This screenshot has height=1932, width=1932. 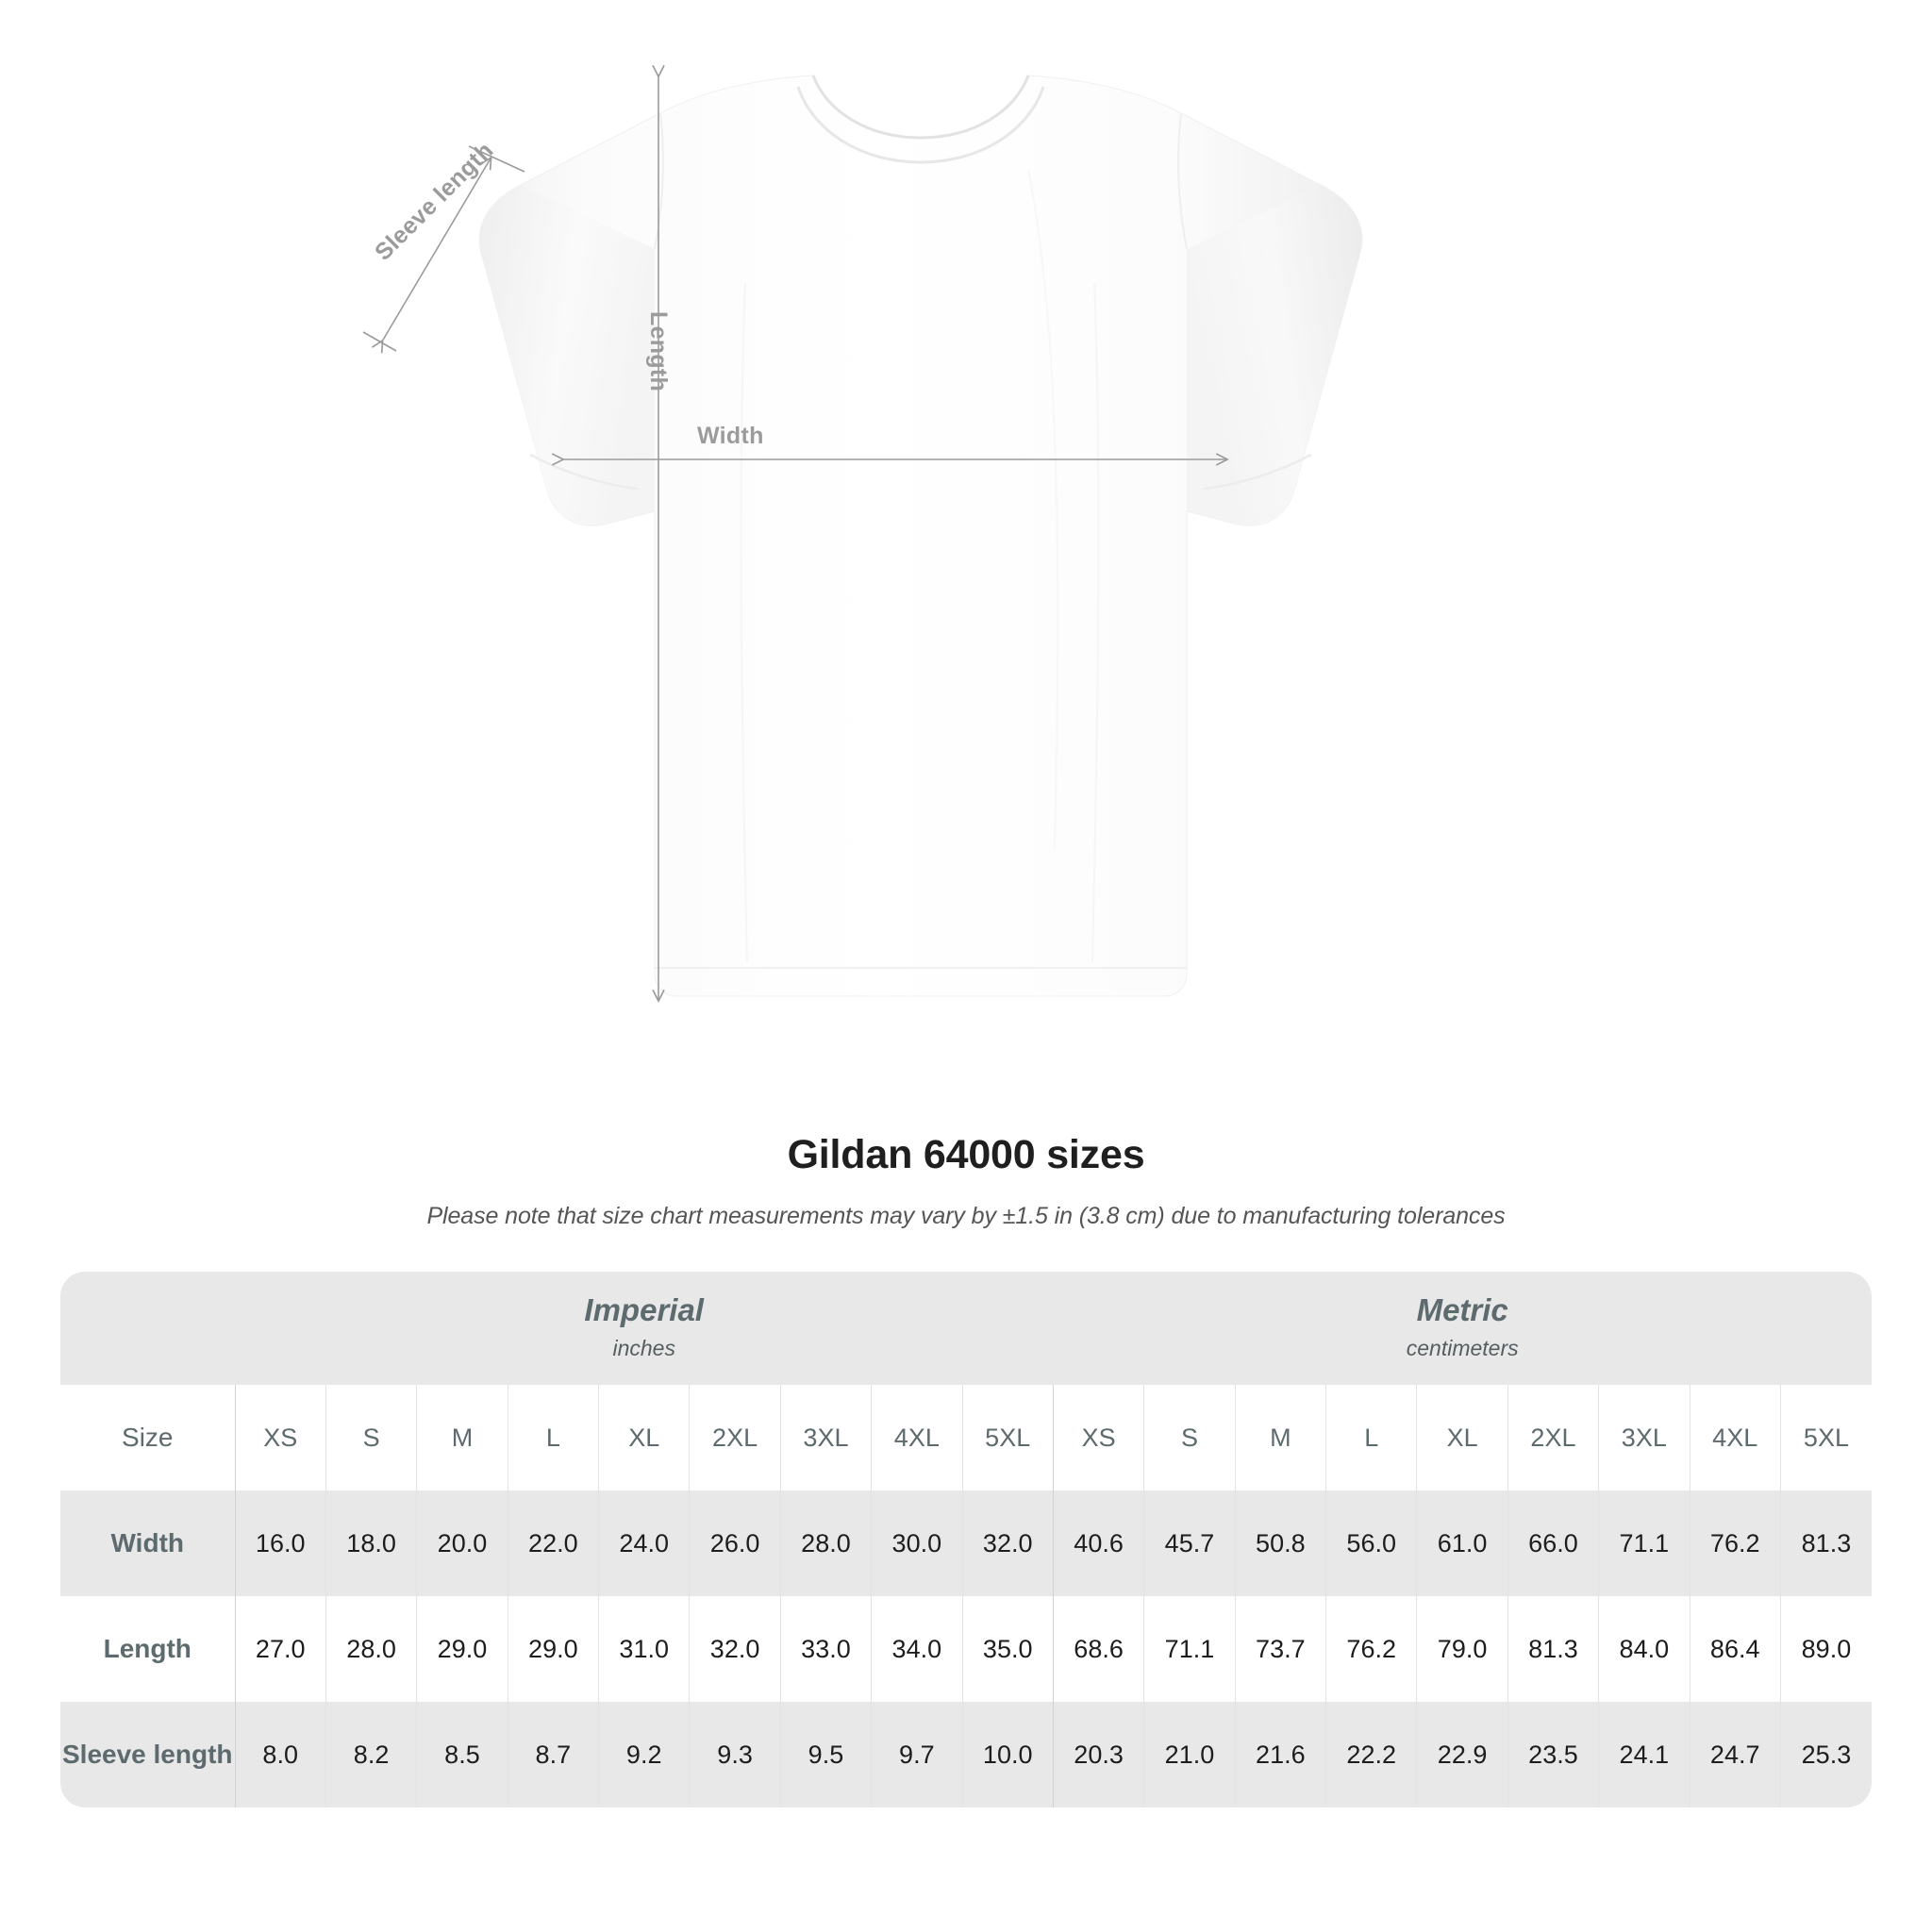 What do you see at coordinates (644, 1649) in the screenshot?
I see `cell-length-imperial-xl: 31.0` at bounding box center [644, 1649].